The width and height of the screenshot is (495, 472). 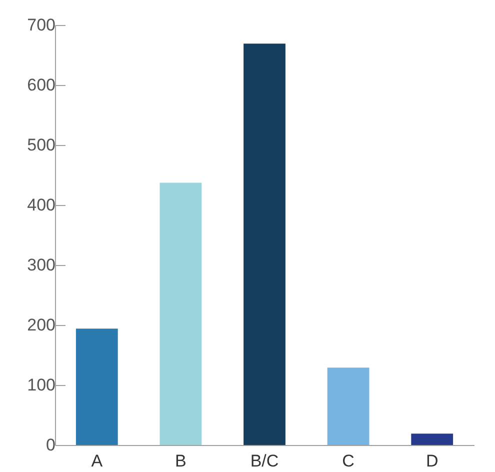 What do you see at coordinates (41, 145) in the screenshot?
I see `y-tick-label: 500` at bounding box center [41, 145].